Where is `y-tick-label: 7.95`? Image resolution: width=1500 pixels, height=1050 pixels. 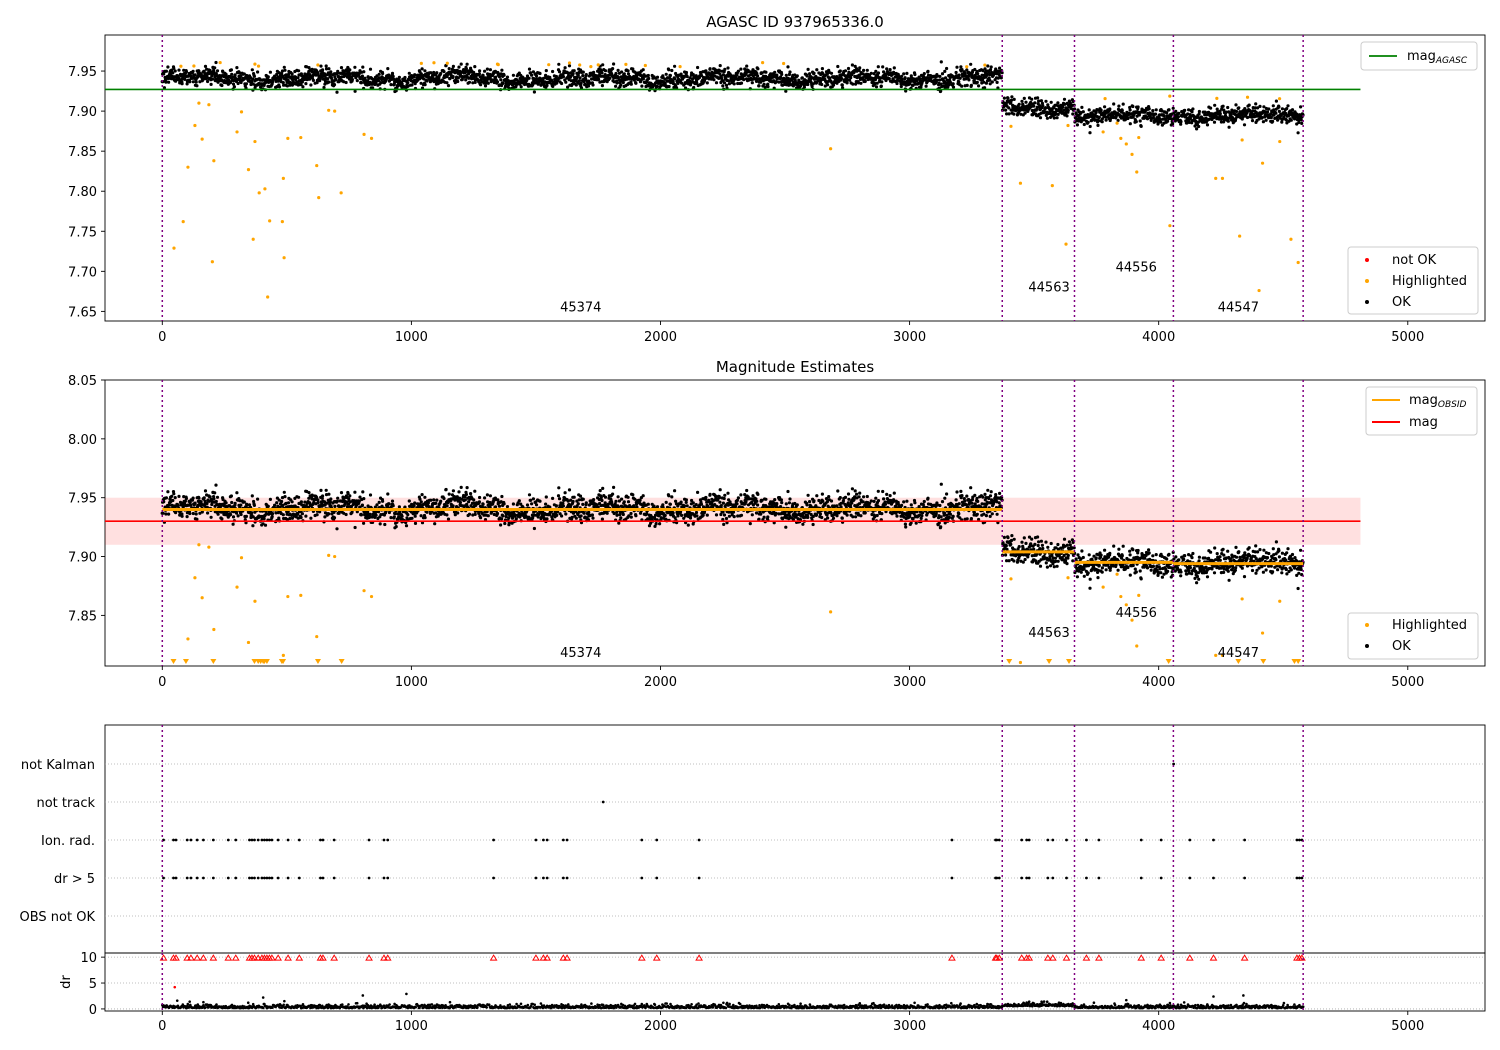 y-tick-label: 7.95 is located at coordinates (82, 72).